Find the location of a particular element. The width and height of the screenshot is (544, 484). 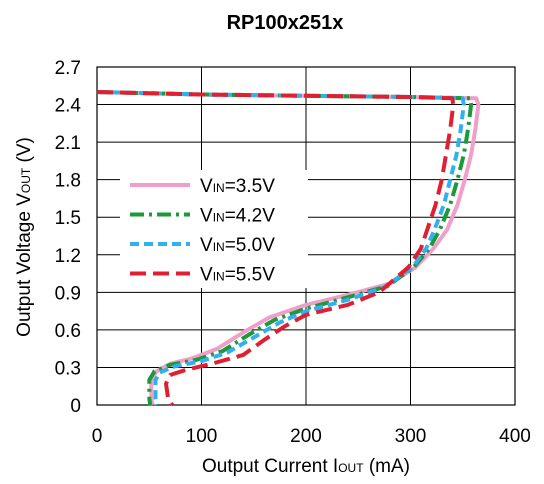

legend-box is located at coordinates (214, 229).